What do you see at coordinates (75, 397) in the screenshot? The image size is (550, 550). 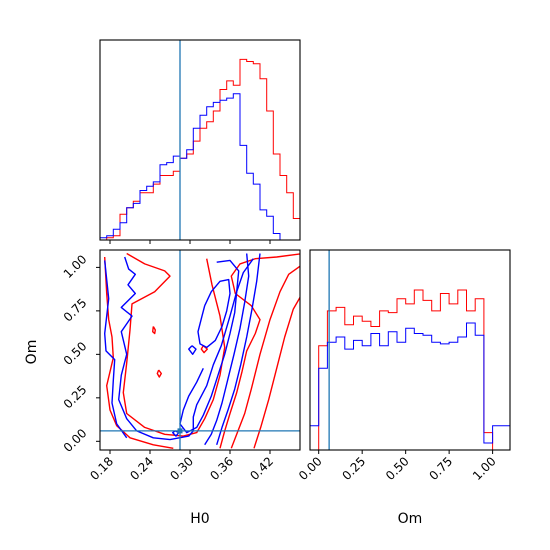 I see `scatter-y-tick-label: 0.25` at bounding box center [75, 397].